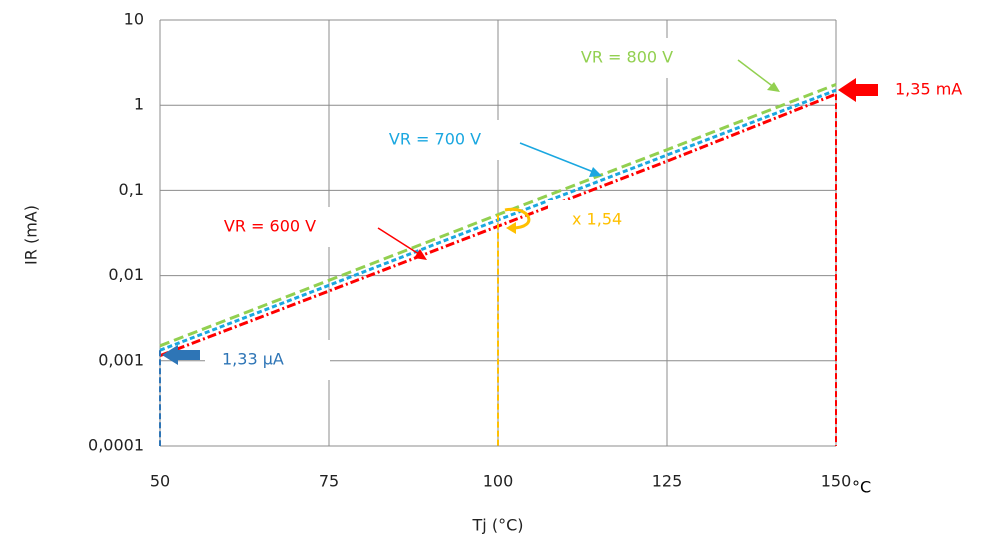 The image size is (989, 546). I want to click on series-label: VR = 800 V, so click(627, 57).